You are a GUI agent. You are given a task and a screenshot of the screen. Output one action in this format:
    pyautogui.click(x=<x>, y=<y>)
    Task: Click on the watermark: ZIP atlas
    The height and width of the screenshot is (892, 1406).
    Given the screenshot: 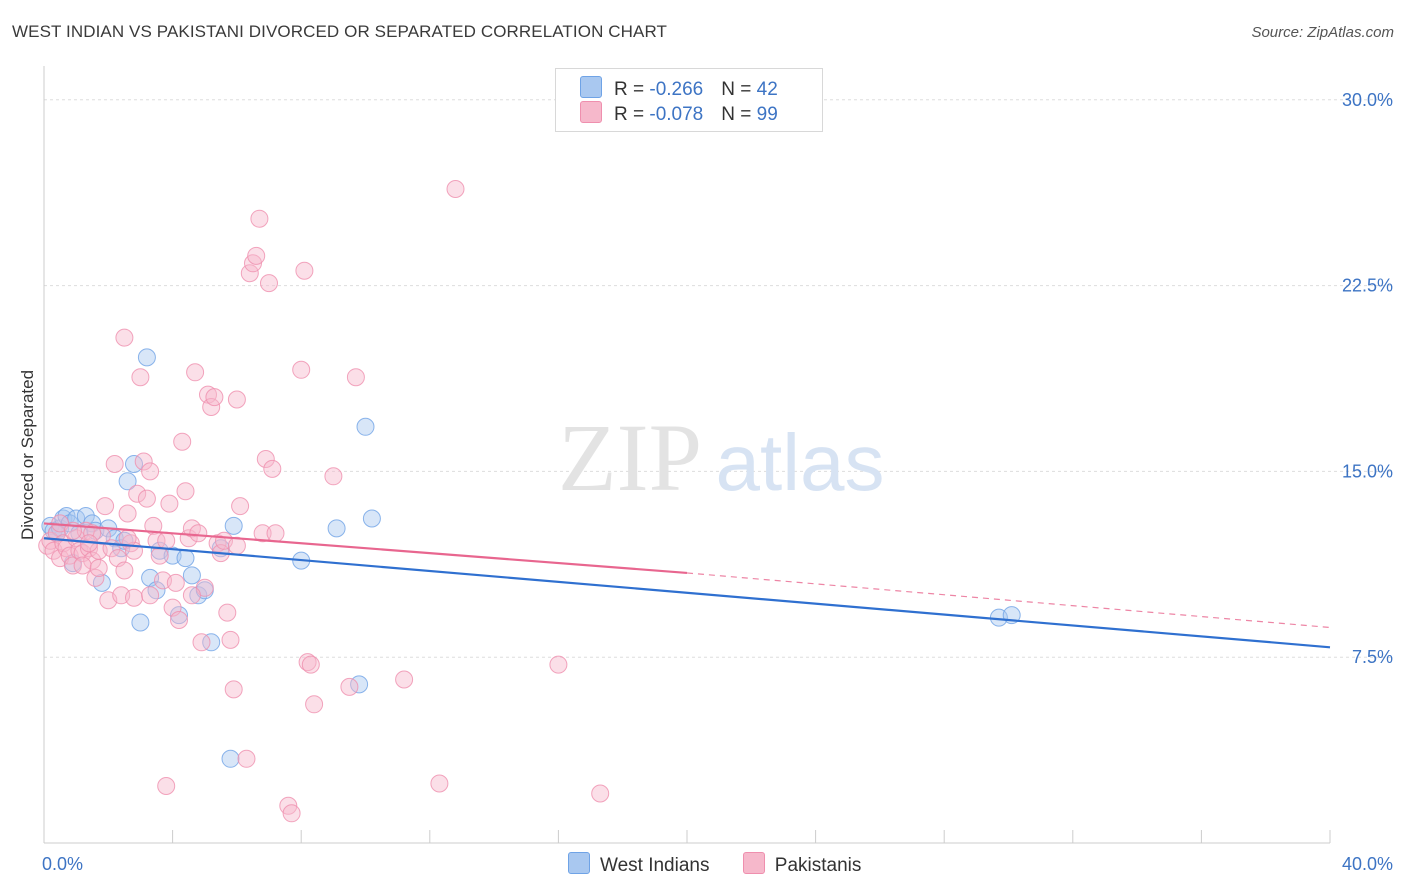 What is the action you would take?
    pyautogui.click(x=721, y=457)
    